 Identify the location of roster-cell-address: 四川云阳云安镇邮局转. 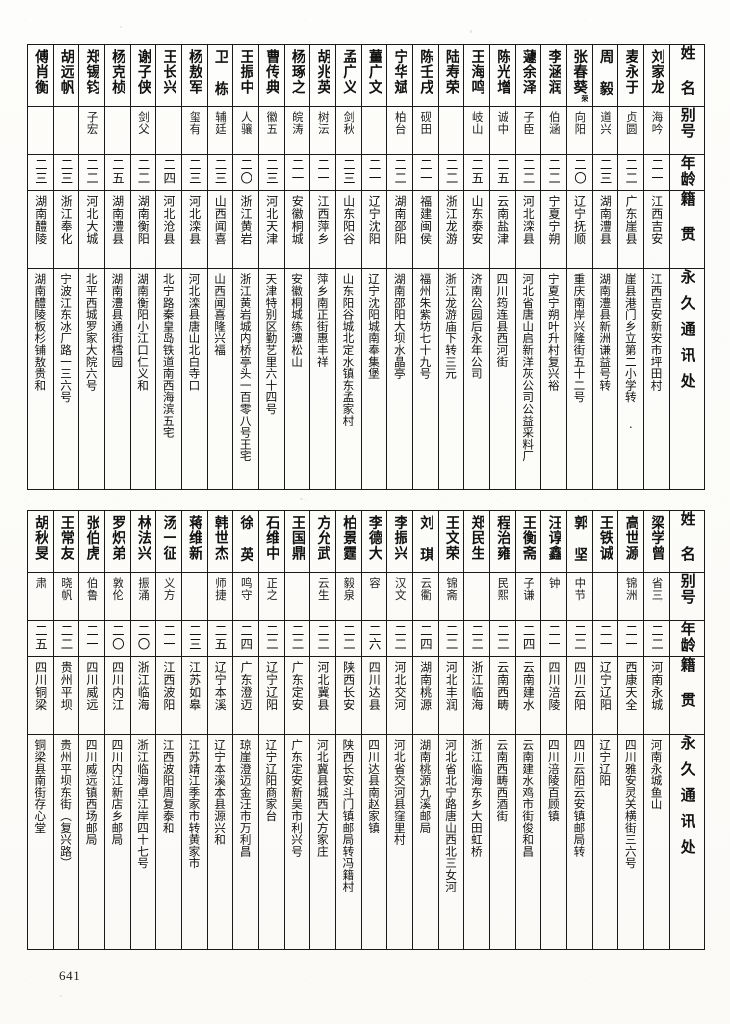
(579, 842).